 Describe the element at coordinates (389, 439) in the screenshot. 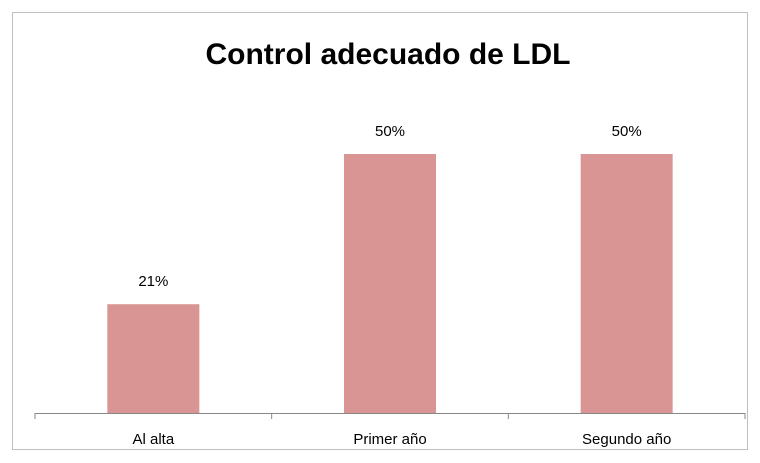

I see `x-tick-label: Primer año` at that location.